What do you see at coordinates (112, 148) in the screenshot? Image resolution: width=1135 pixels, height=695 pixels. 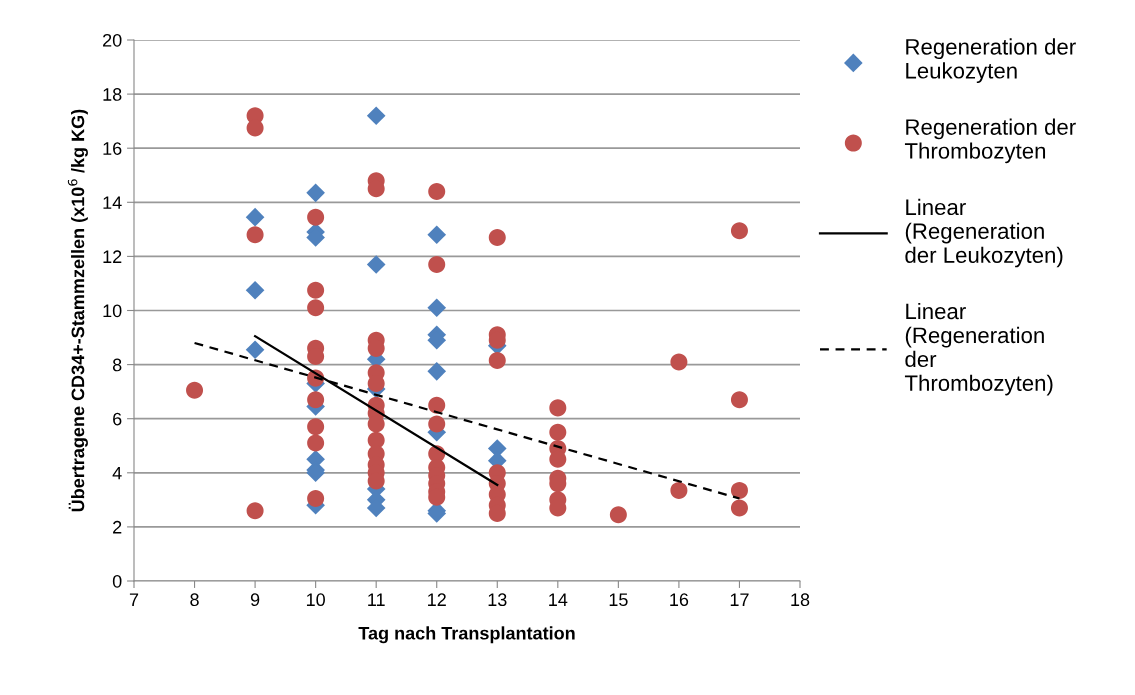 I see `y-tick-label: 16` at bounding box center [112, 148].